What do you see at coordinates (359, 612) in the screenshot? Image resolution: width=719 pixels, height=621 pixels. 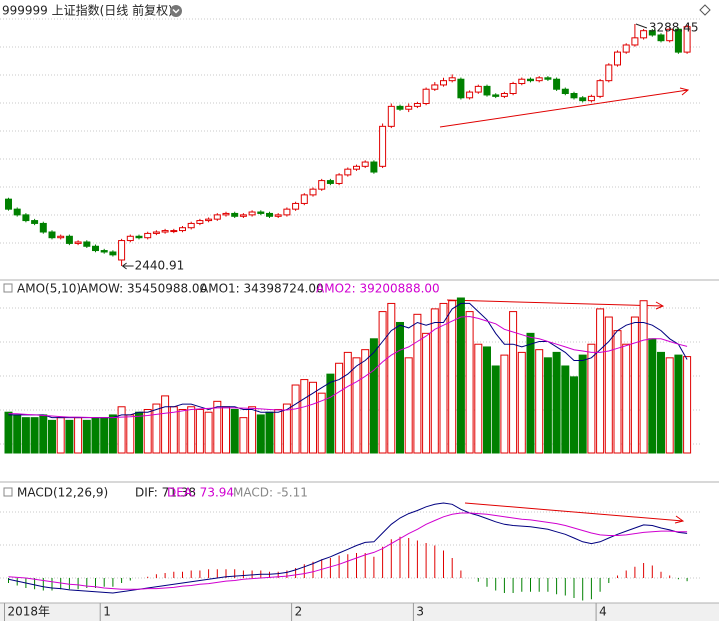 I see `x-axis-bar` at bounding box center [359, 612].